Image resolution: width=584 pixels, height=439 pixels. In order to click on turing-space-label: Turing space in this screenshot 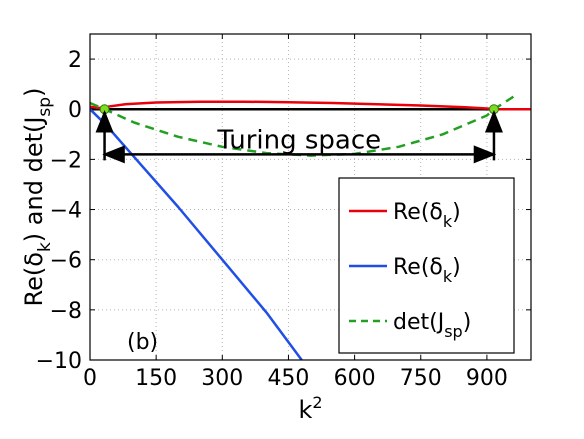, I will do `click(298, 140)`.